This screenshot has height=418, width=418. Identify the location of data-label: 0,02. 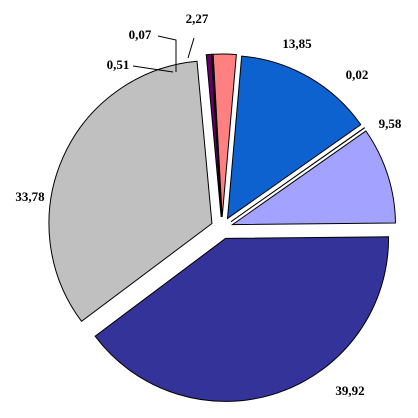
(357, 74).